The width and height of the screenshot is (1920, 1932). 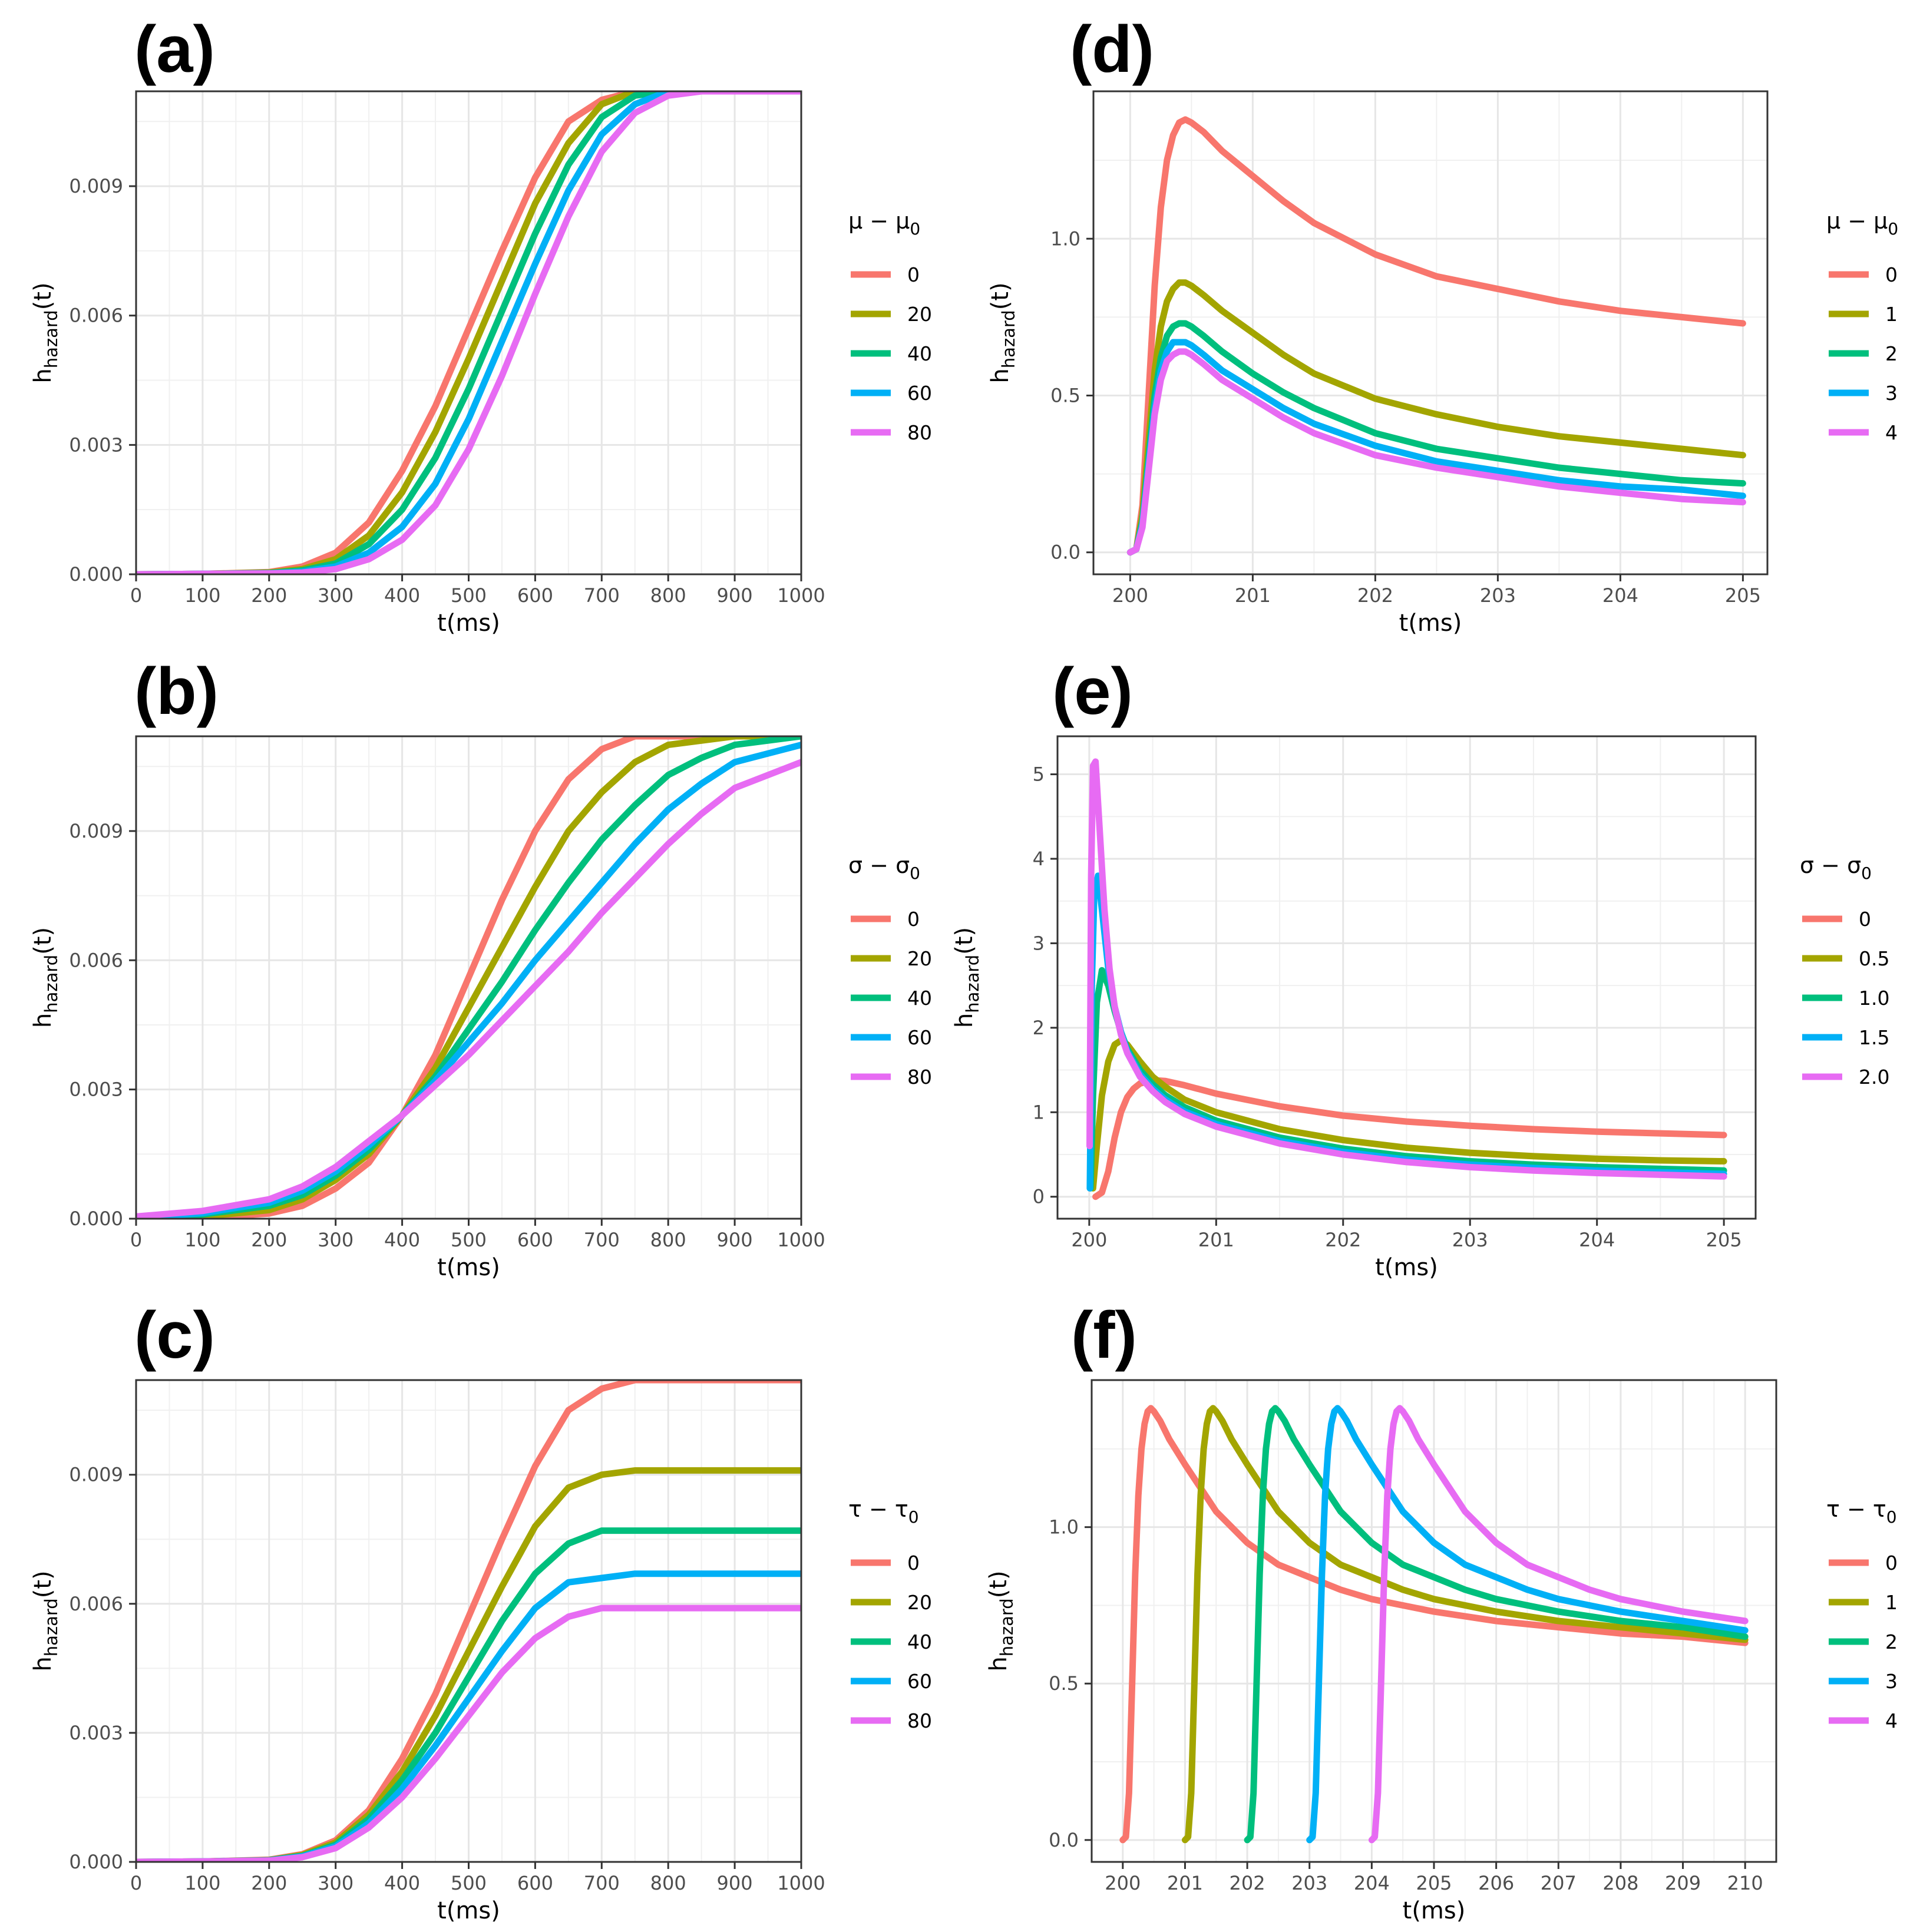 What do you see at coordinates (735, 1240) in the screenshot?
I see `x-tick-label: 900` at bounding box center [735, 1240].